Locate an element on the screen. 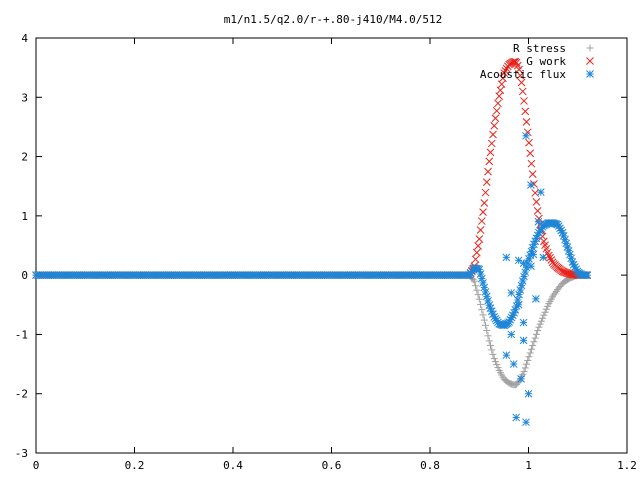  x-tick-label: 0 is located at coordinates (36, 465).